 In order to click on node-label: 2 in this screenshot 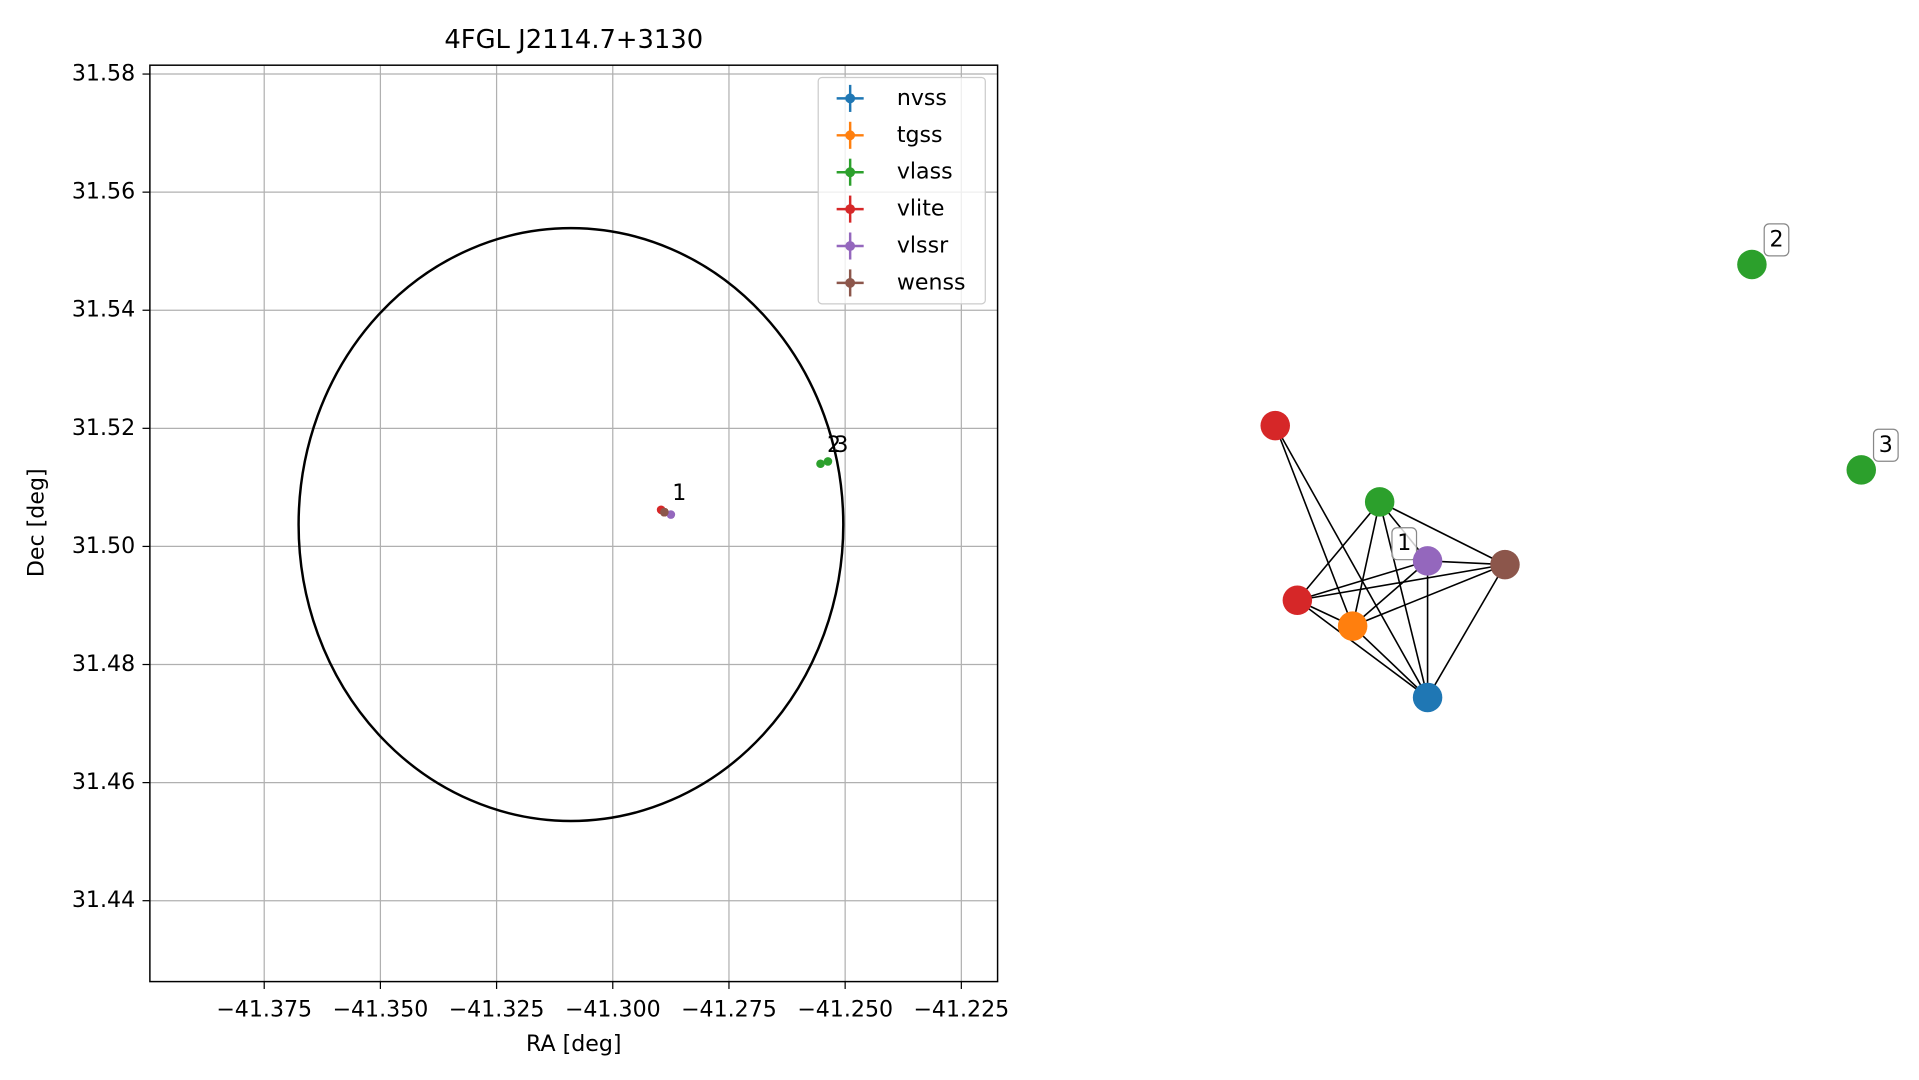, I will do `click(1776, 239)`.